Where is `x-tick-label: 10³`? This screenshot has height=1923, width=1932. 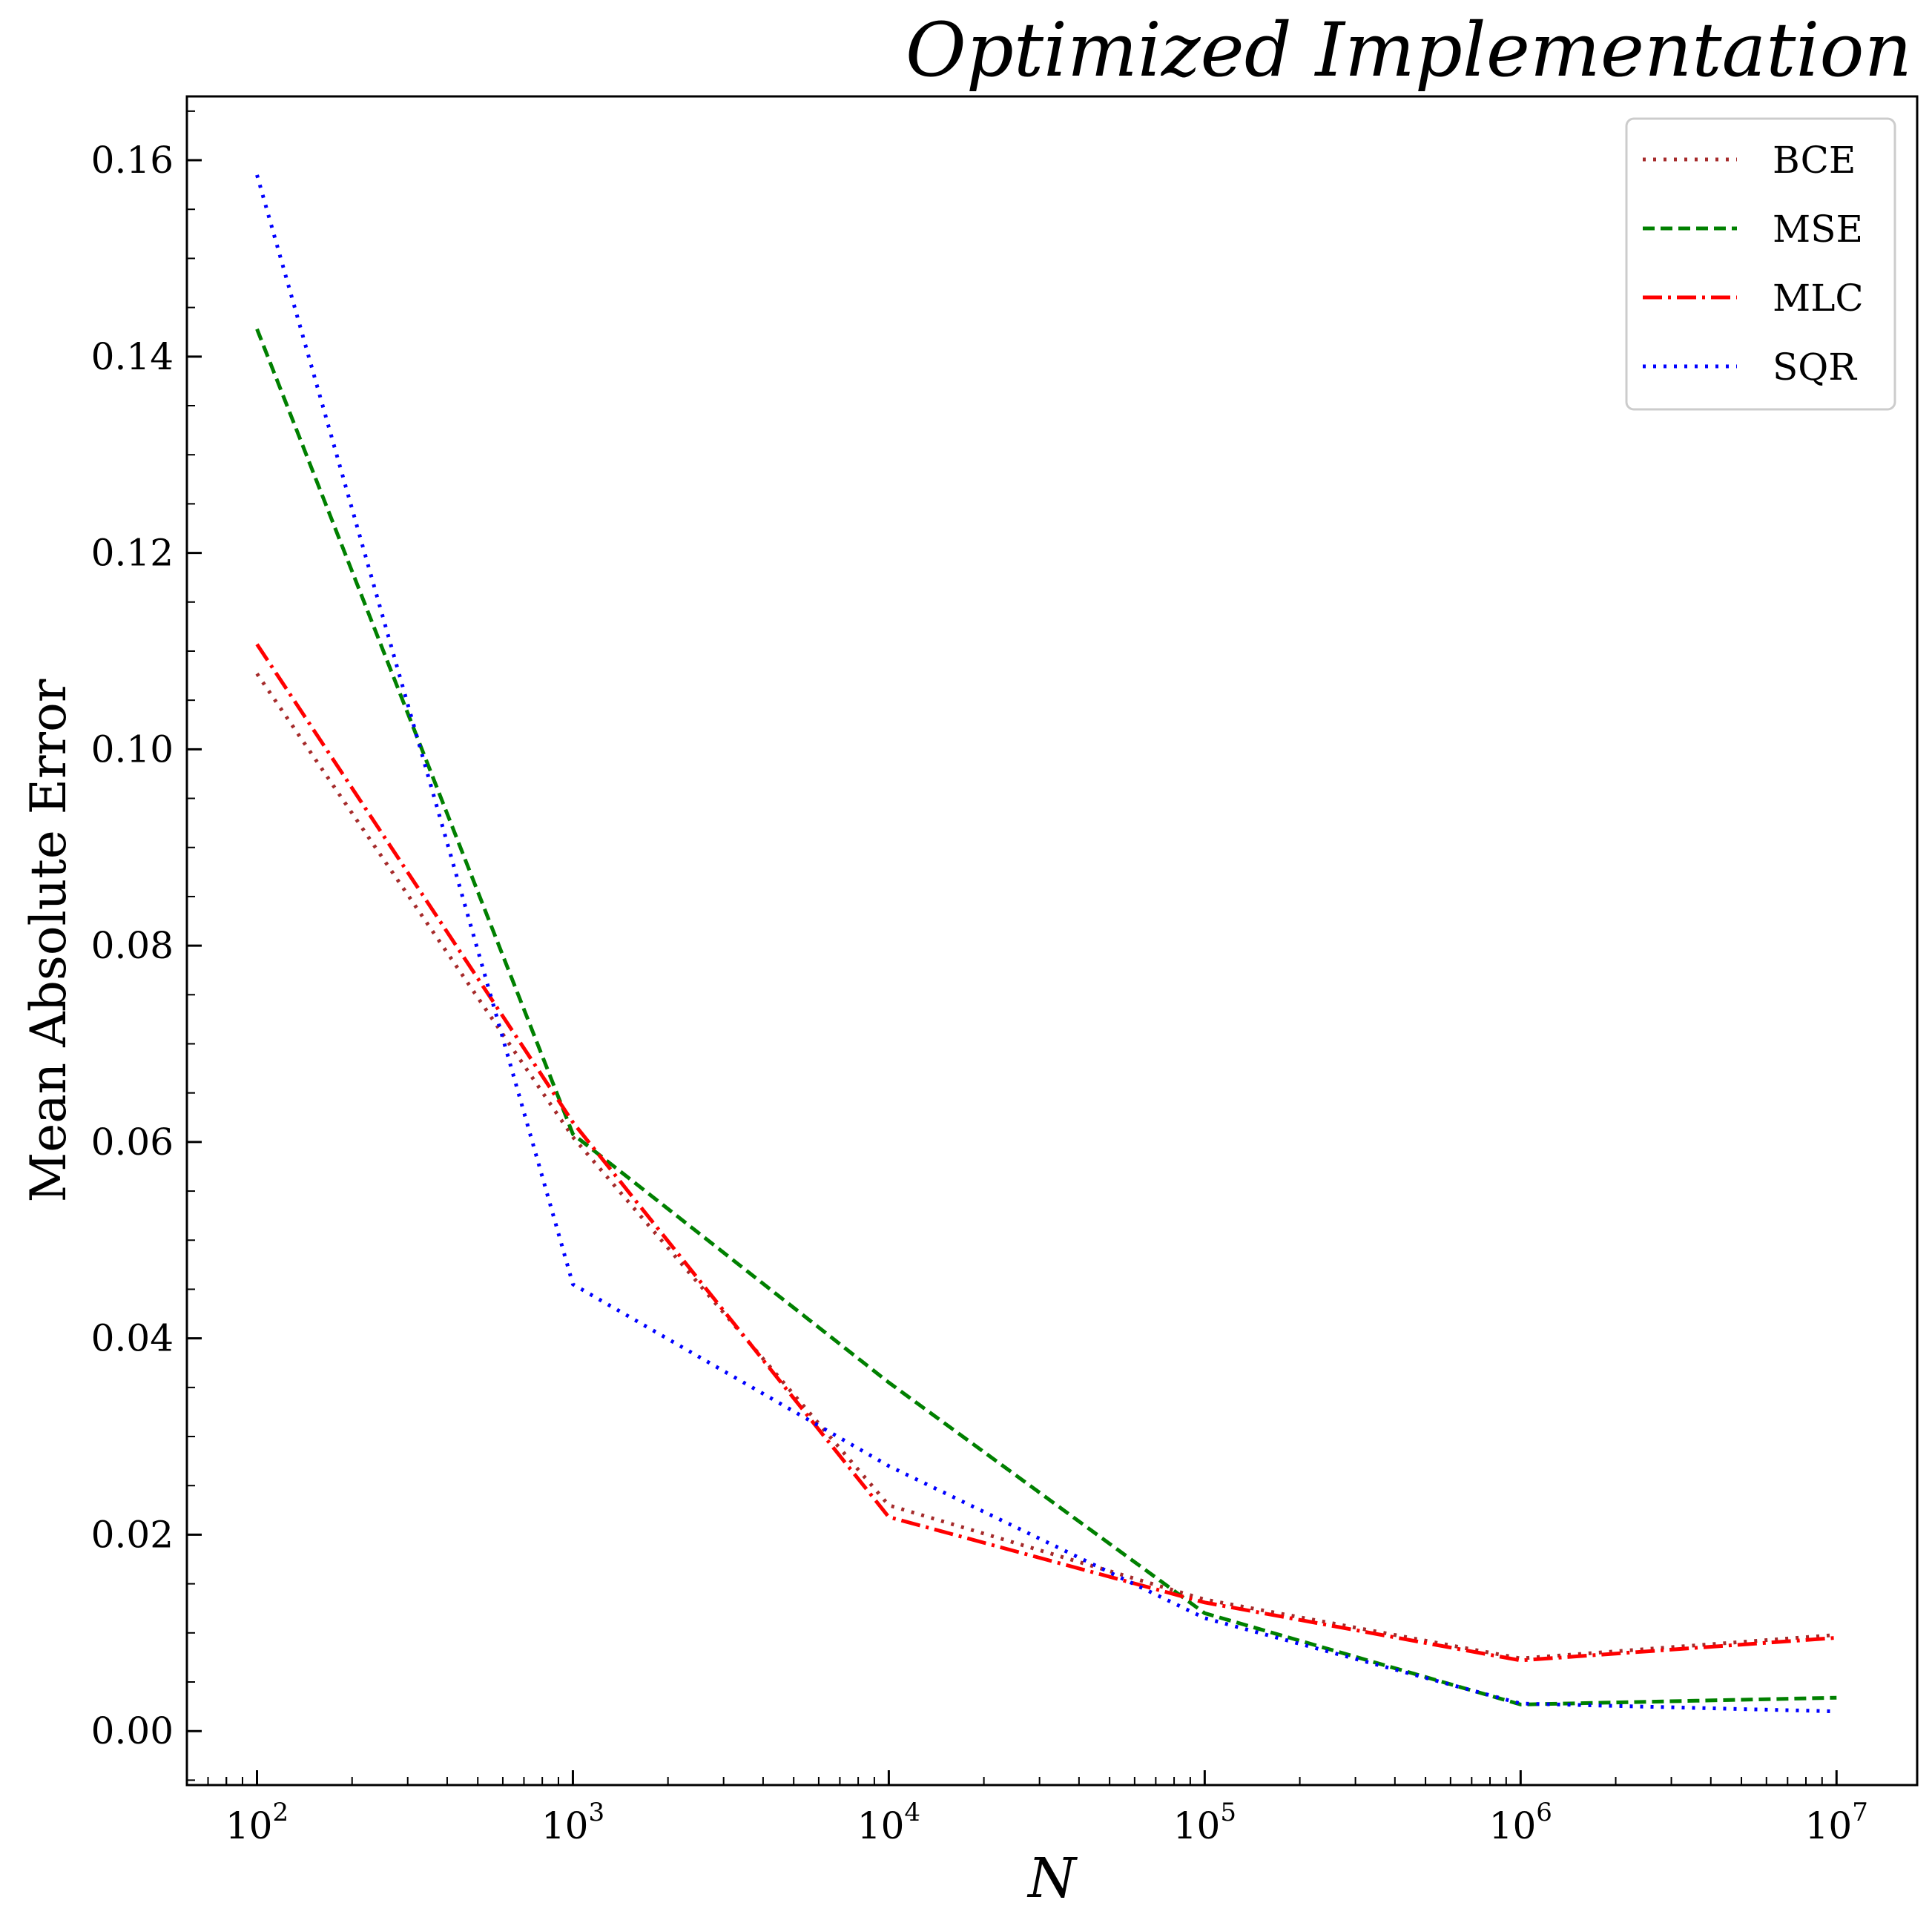 x-tick-label: 10³ is located at coordinates (572, 1822).